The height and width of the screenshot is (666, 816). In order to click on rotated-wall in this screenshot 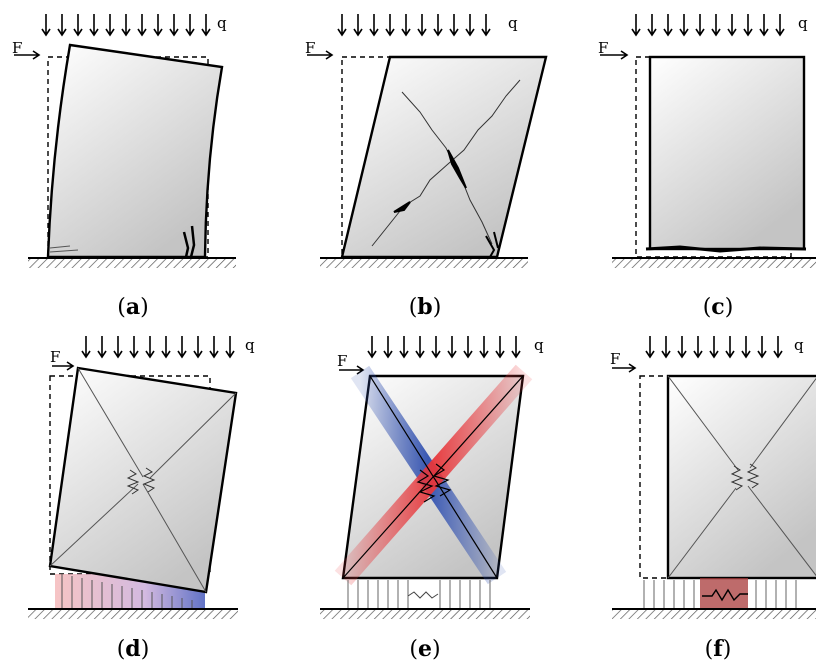, I will do `click(143, 480)`.